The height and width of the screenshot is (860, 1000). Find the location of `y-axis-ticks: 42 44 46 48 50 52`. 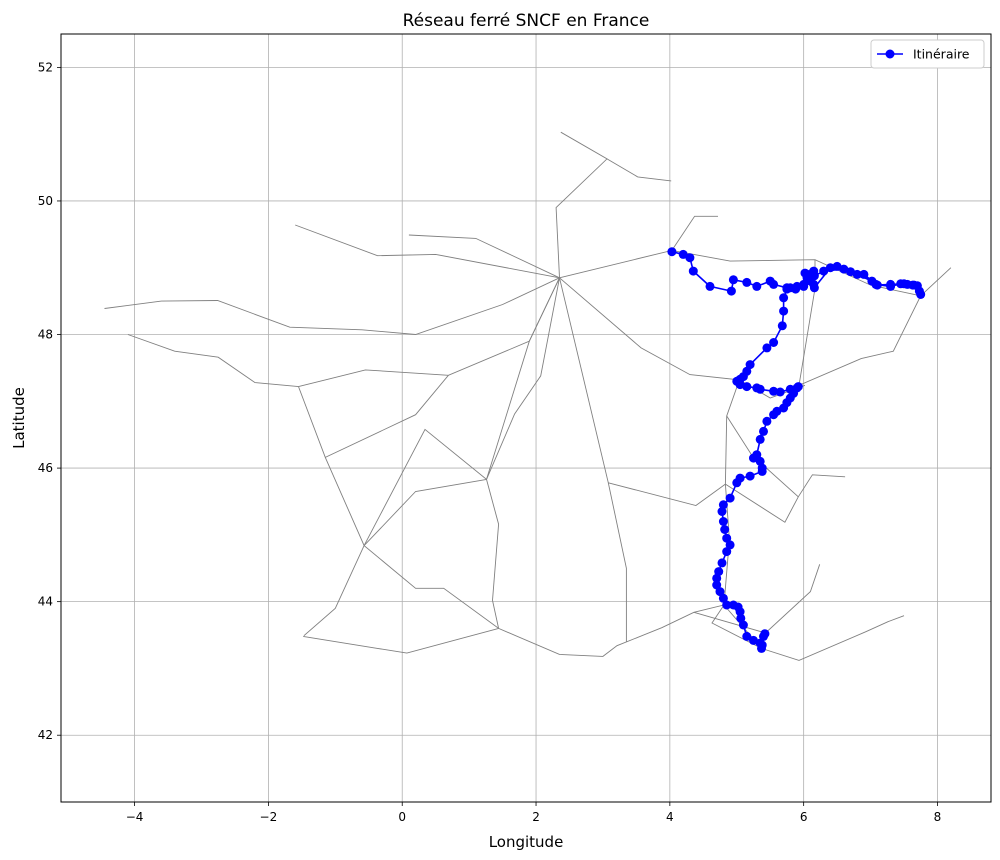

y-axis-ticks: 42 44 46 48 50 52 is located at coordinates (49, 401).